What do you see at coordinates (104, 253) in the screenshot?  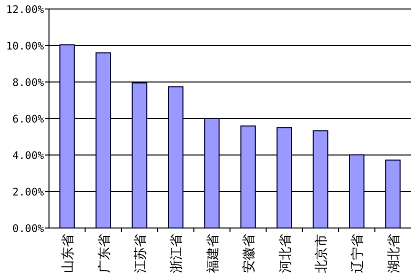 I see `x-tick-label: 广东省` at bounding box center [104, 253].